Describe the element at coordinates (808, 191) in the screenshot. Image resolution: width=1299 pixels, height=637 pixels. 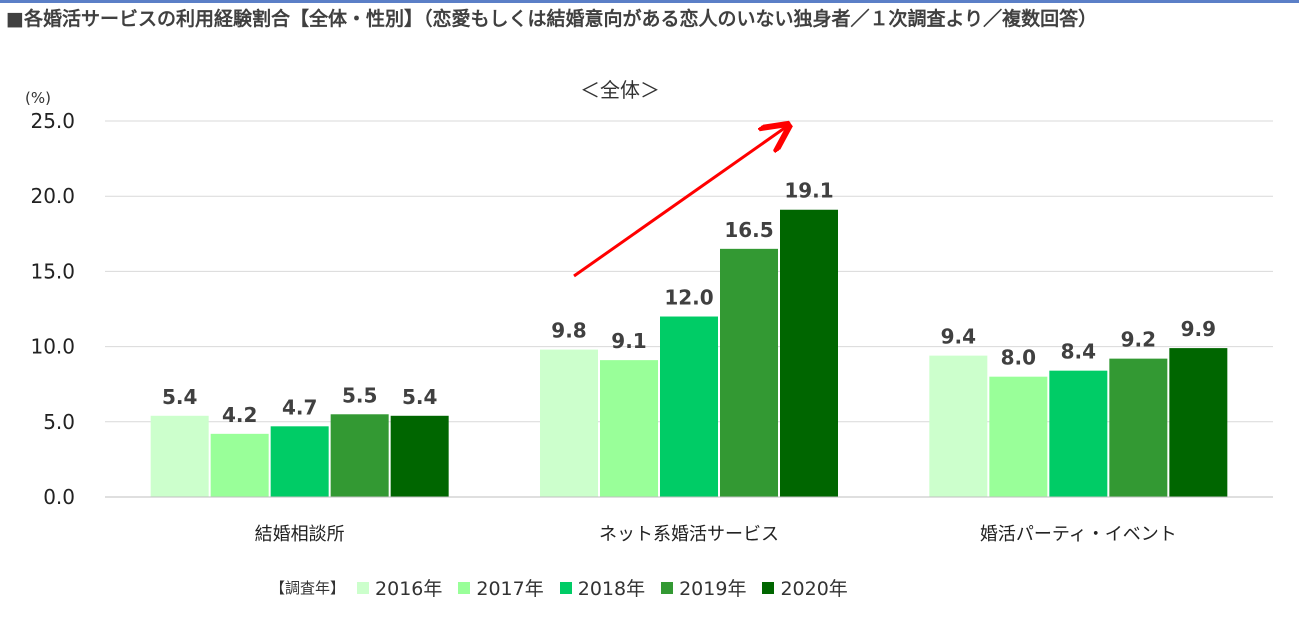
I see `data-label: 19.1` at that location.